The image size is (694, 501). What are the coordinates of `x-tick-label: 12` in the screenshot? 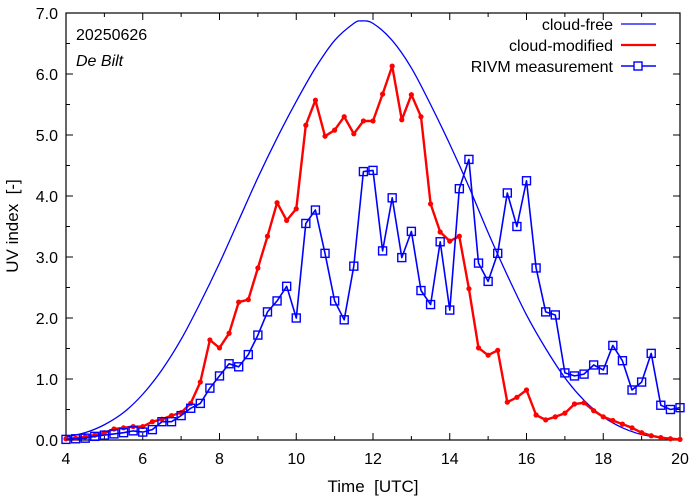 It's located at (373, 459).